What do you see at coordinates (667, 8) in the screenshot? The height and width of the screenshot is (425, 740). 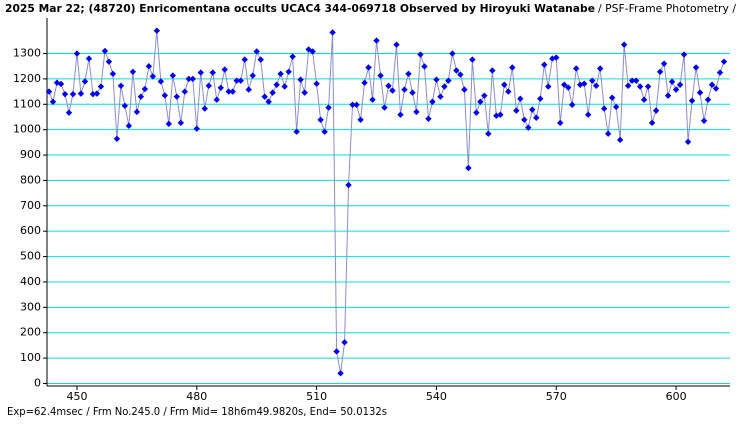 I see `method-label: / PSF-Frame Photometry /` at bounding box center [667, 8].